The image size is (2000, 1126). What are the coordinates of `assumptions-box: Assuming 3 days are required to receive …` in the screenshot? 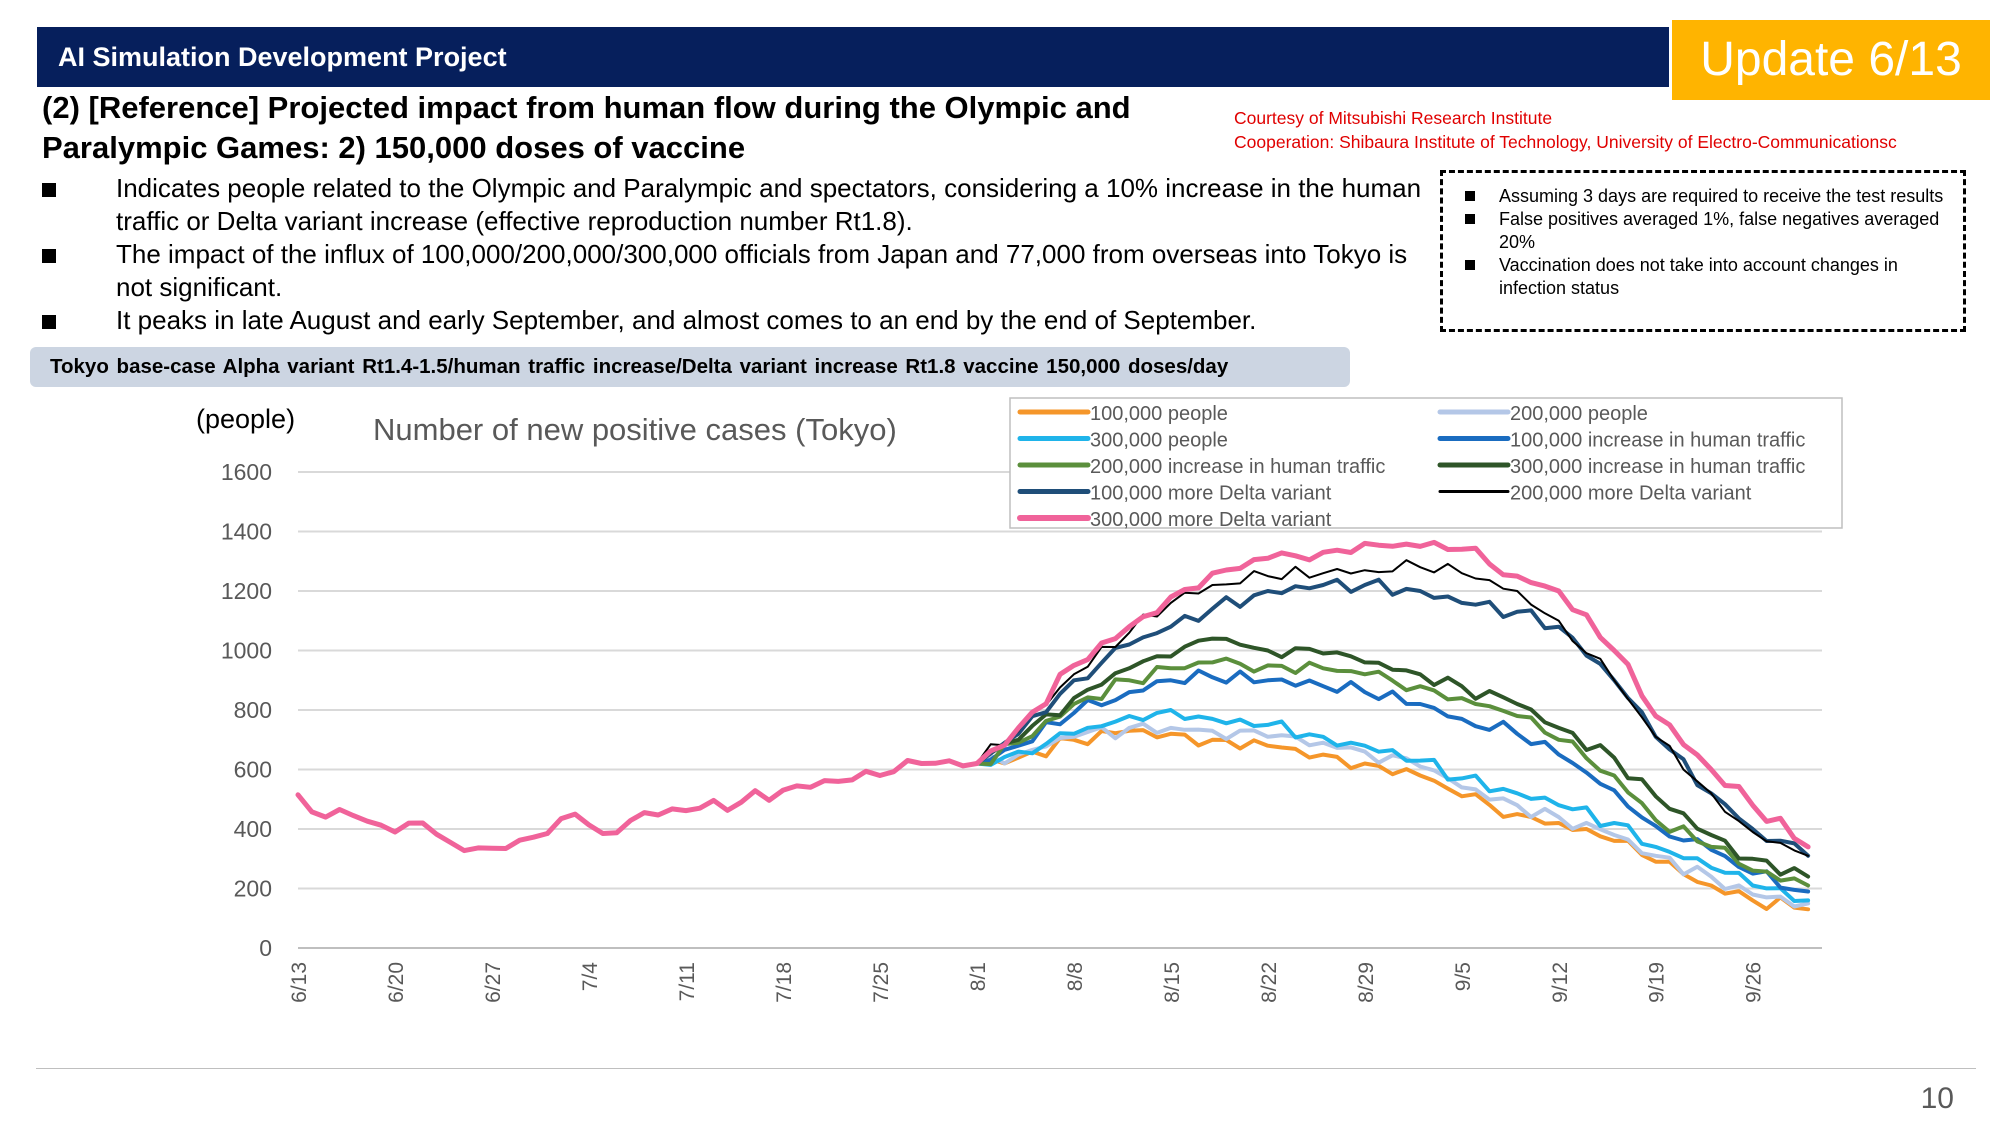 It's located at (1703, 251).